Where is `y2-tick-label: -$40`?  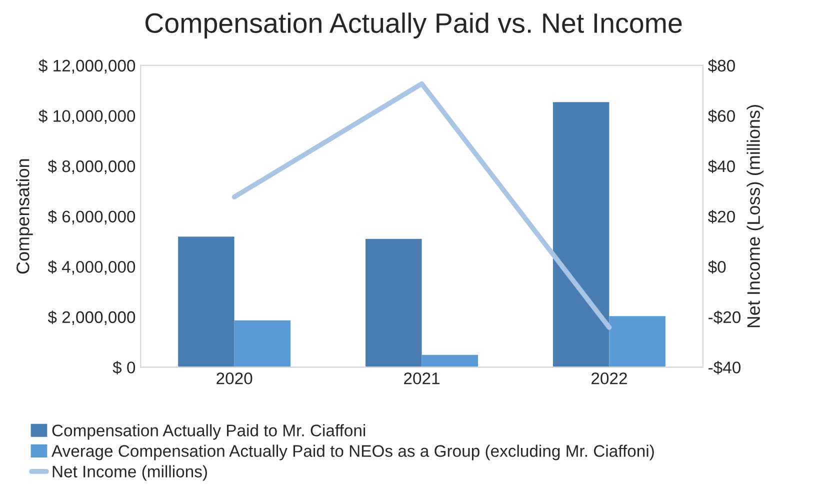
y2-tick-label: -$40 is located at coordinates (724, 367).